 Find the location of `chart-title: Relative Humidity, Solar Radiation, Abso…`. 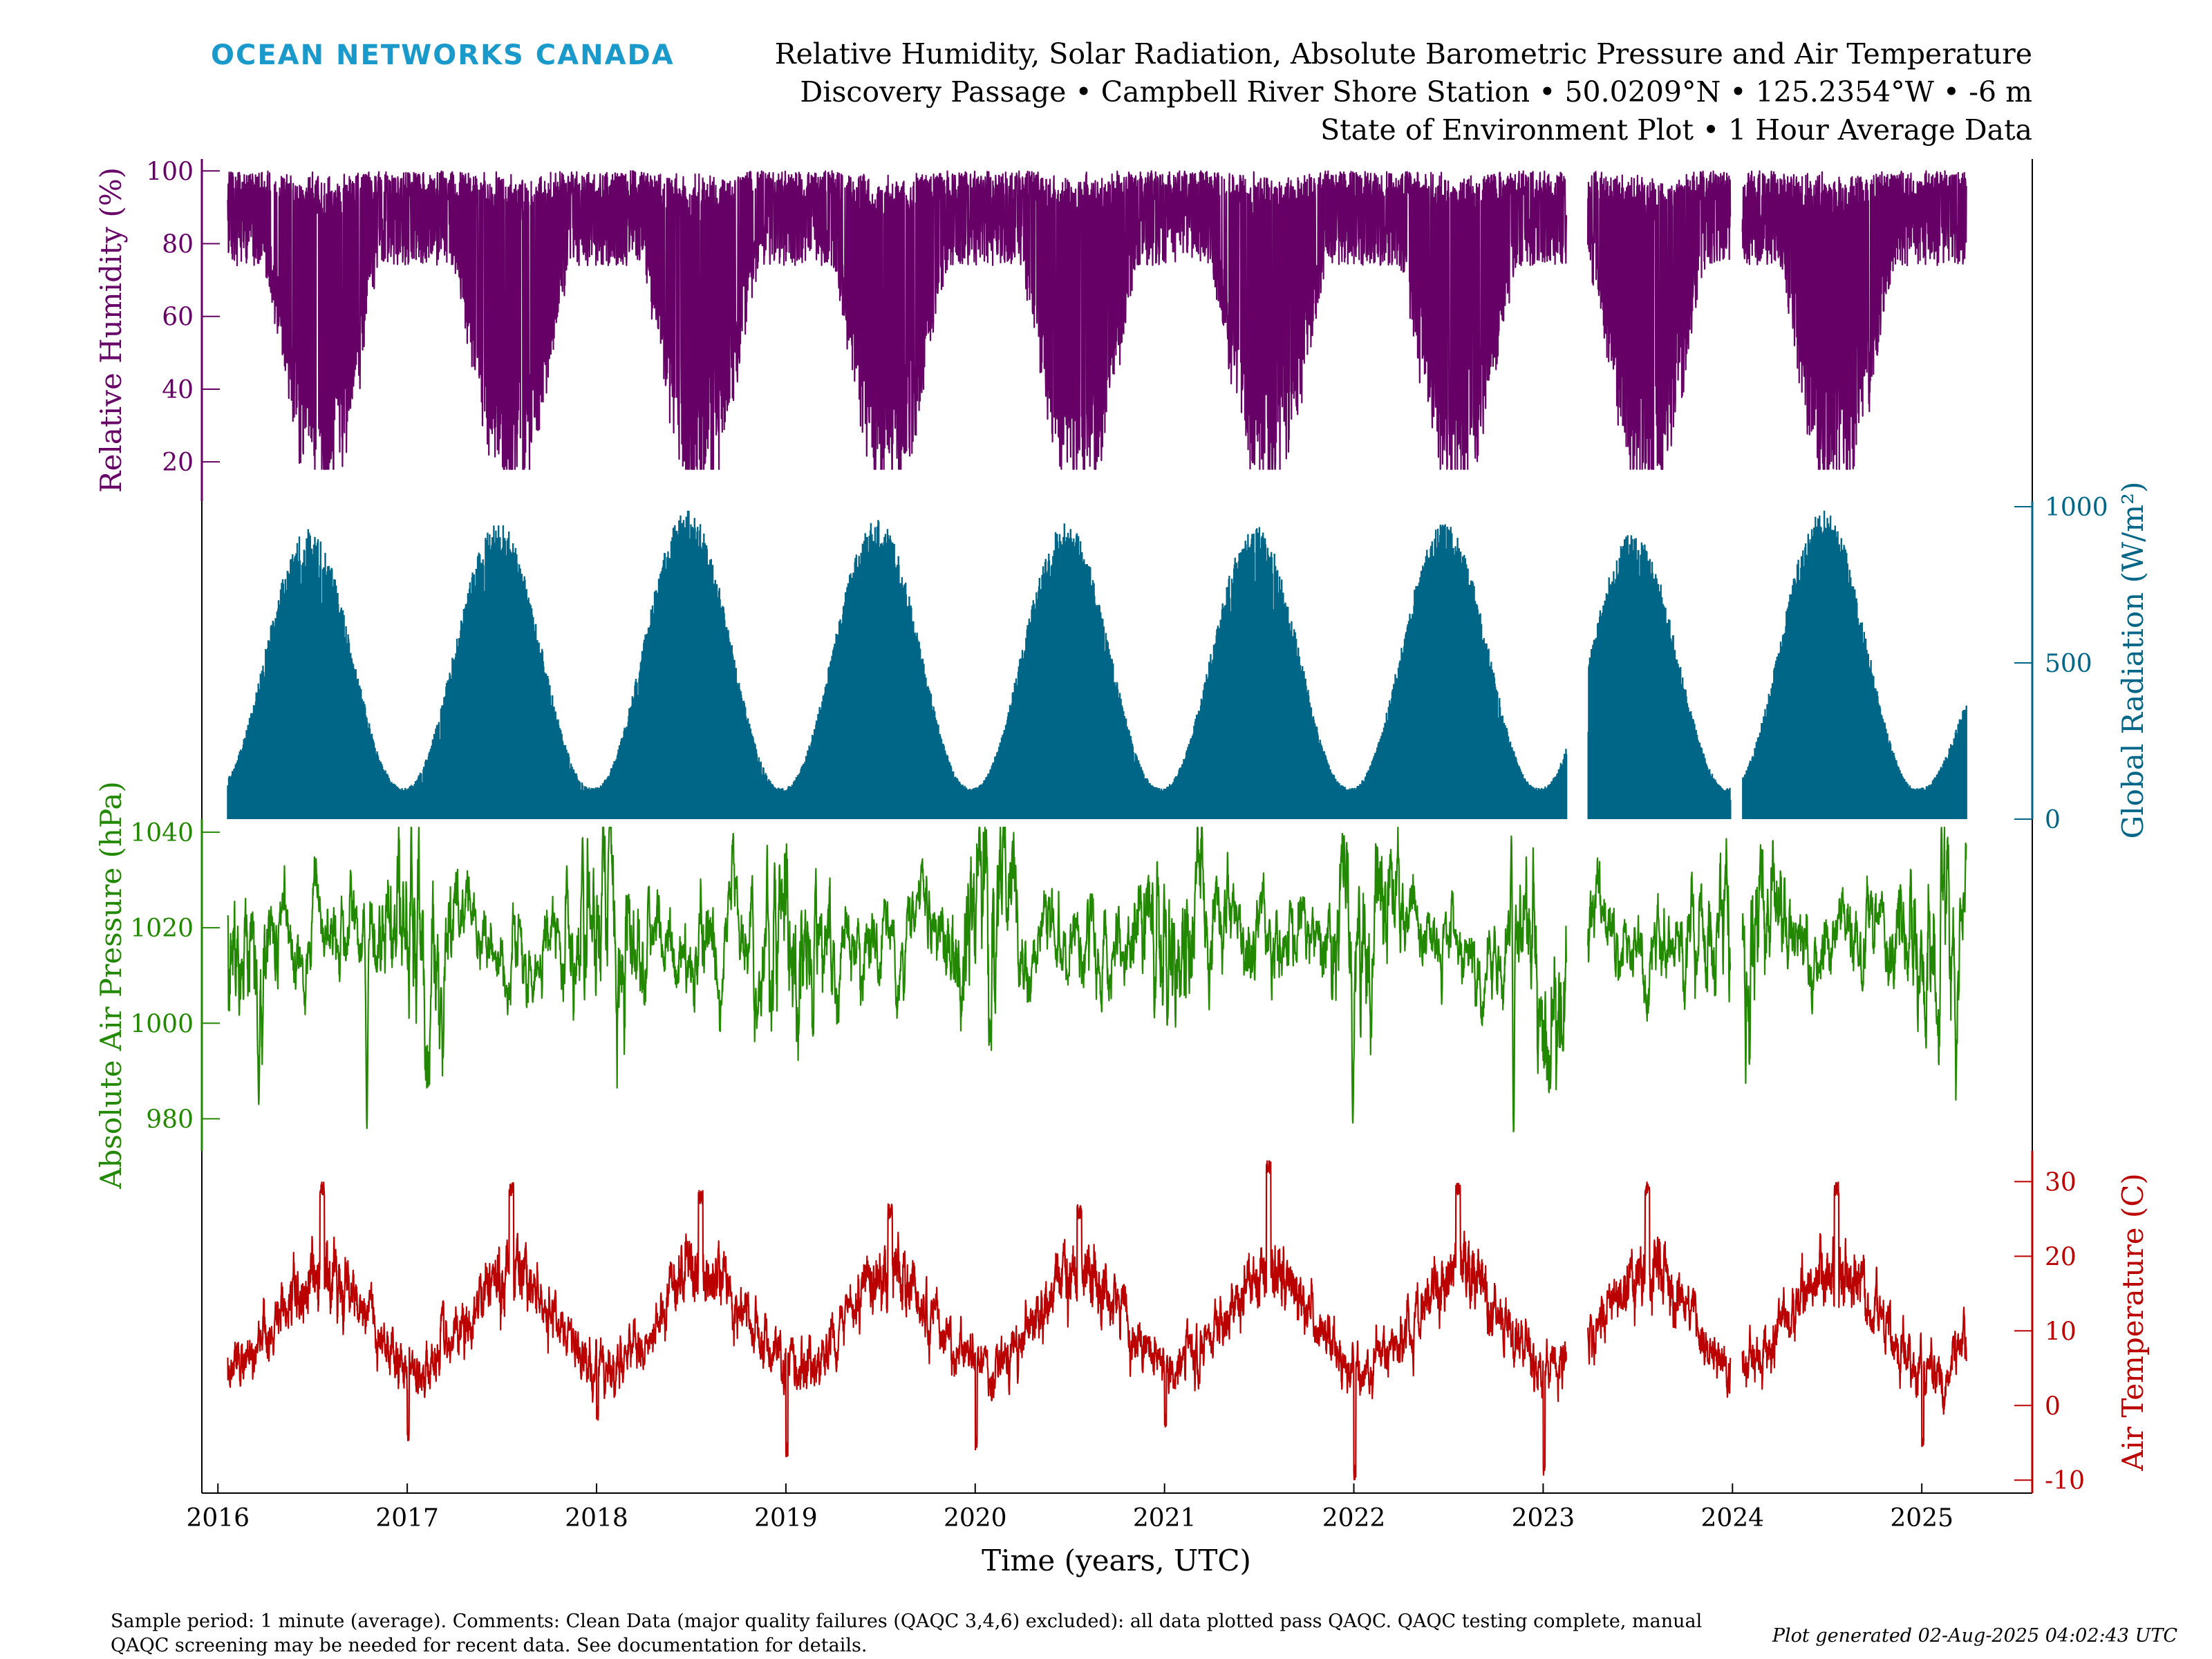

chart-title: Relative Humidity, Solar Radiation, Abso… is located at coordinates (1403, 54).